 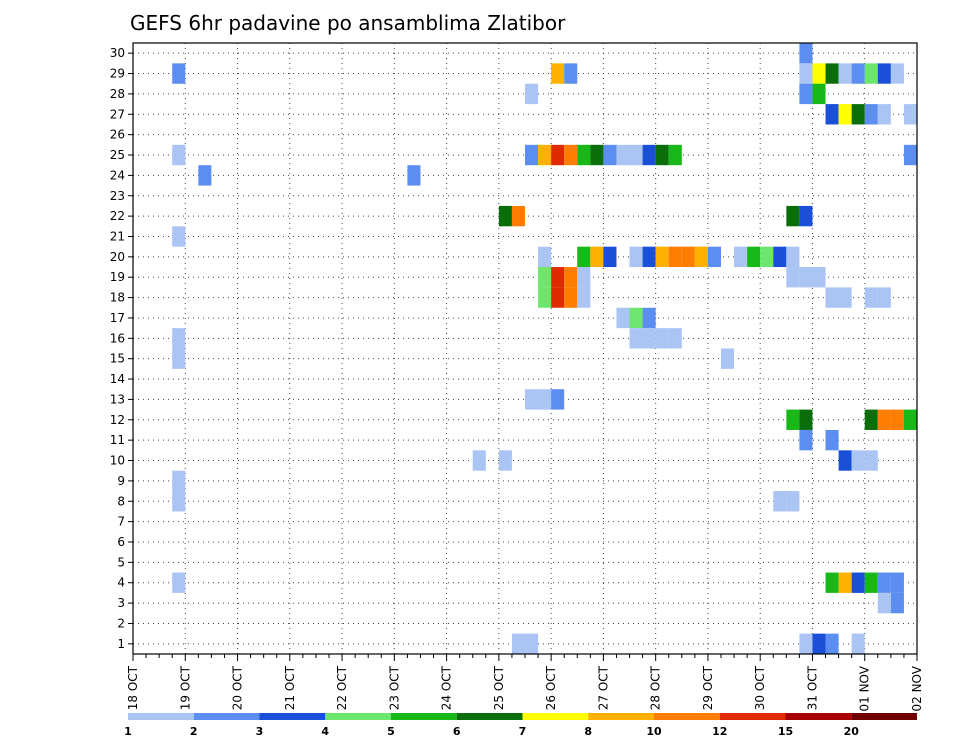 What do you see at coordinates (117, 155) in the screenshot?
I see `y-tick-label: 25` at bounding box center [117, 155].